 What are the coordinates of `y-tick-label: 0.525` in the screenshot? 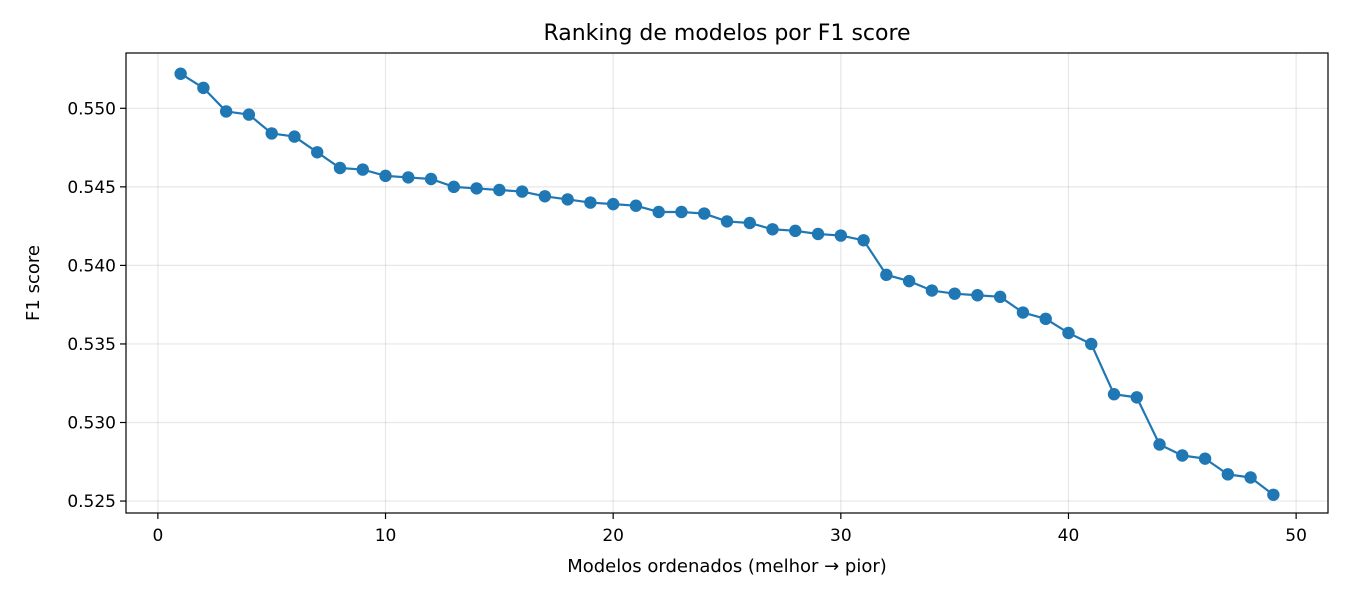 It's located at (91, 502).